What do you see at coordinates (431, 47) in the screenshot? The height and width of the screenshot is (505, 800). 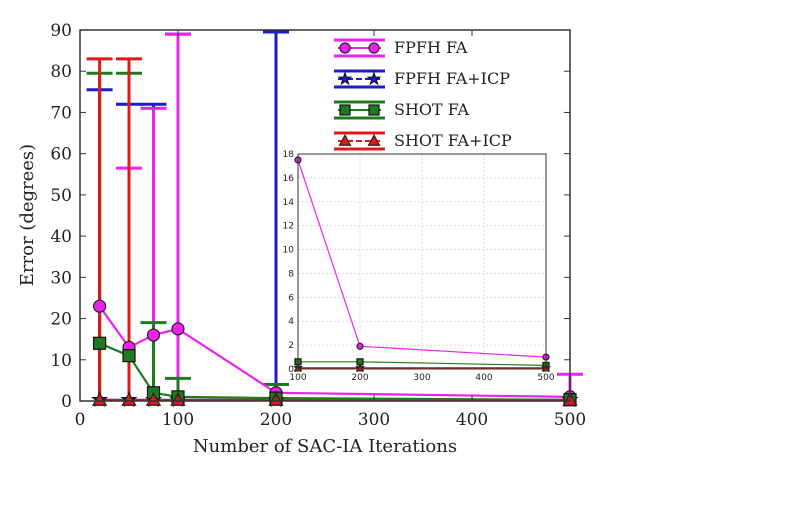 I see `legend-label: FPFH FA` at bounding box center [431, 47].